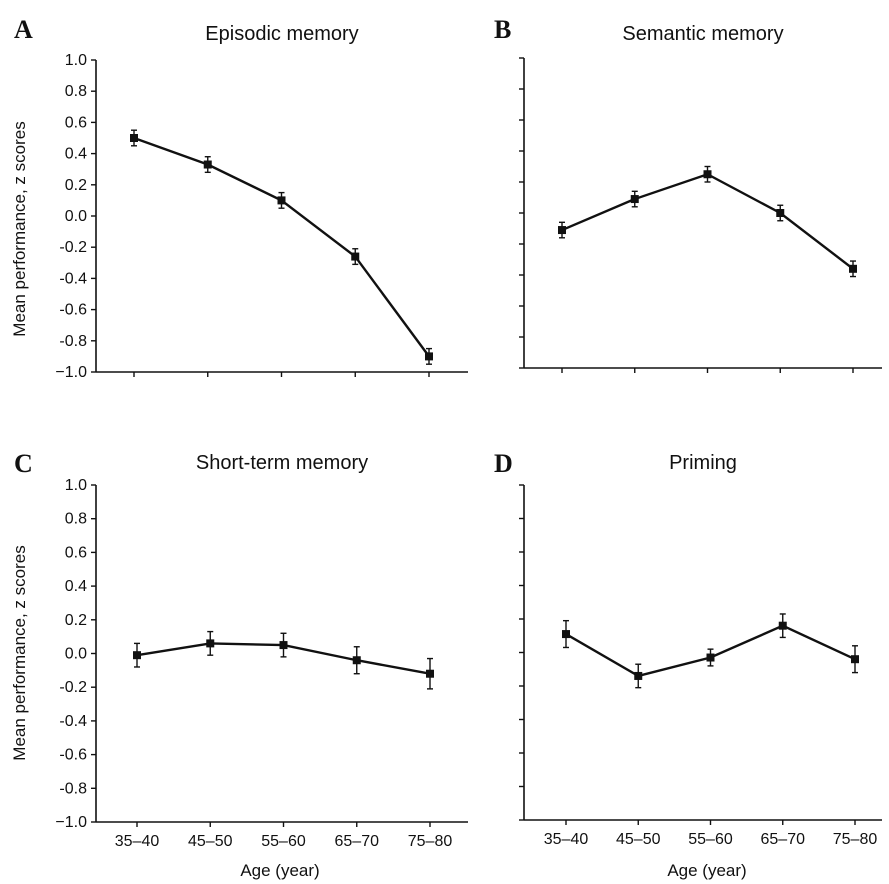 This screenshot has height=884, width=889. Describe the element at coordinates (281, 34) in the screenshot. I see `panel-title-a: Episodic memory` at that location.